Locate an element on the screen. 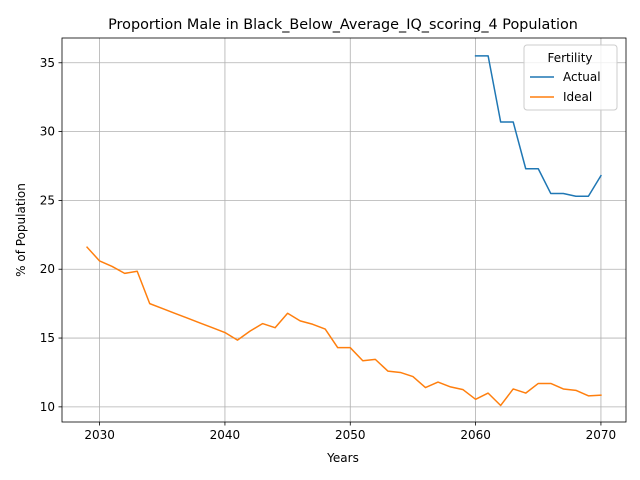  legend-label-ideal: Ideal is located at coordinates (577, 97).